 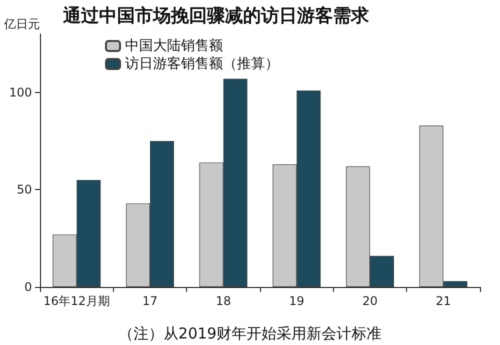 What do you see at coordinates (76, 301) in the screenshot?
I see `x-tick-label: 16年12月期` at bounding box center [76, 301].